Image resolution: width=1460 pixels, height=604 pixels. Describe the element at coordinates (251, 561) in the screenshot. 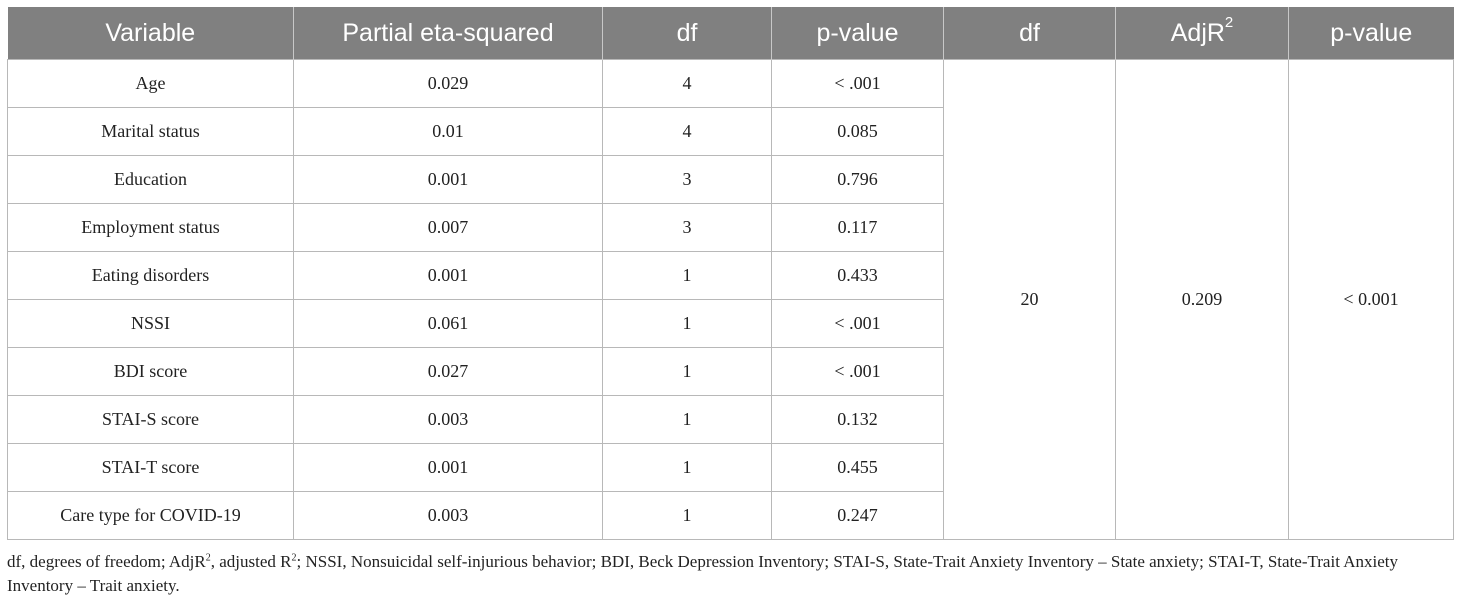

I see `footnote-part2: , adjusted R` at that location.